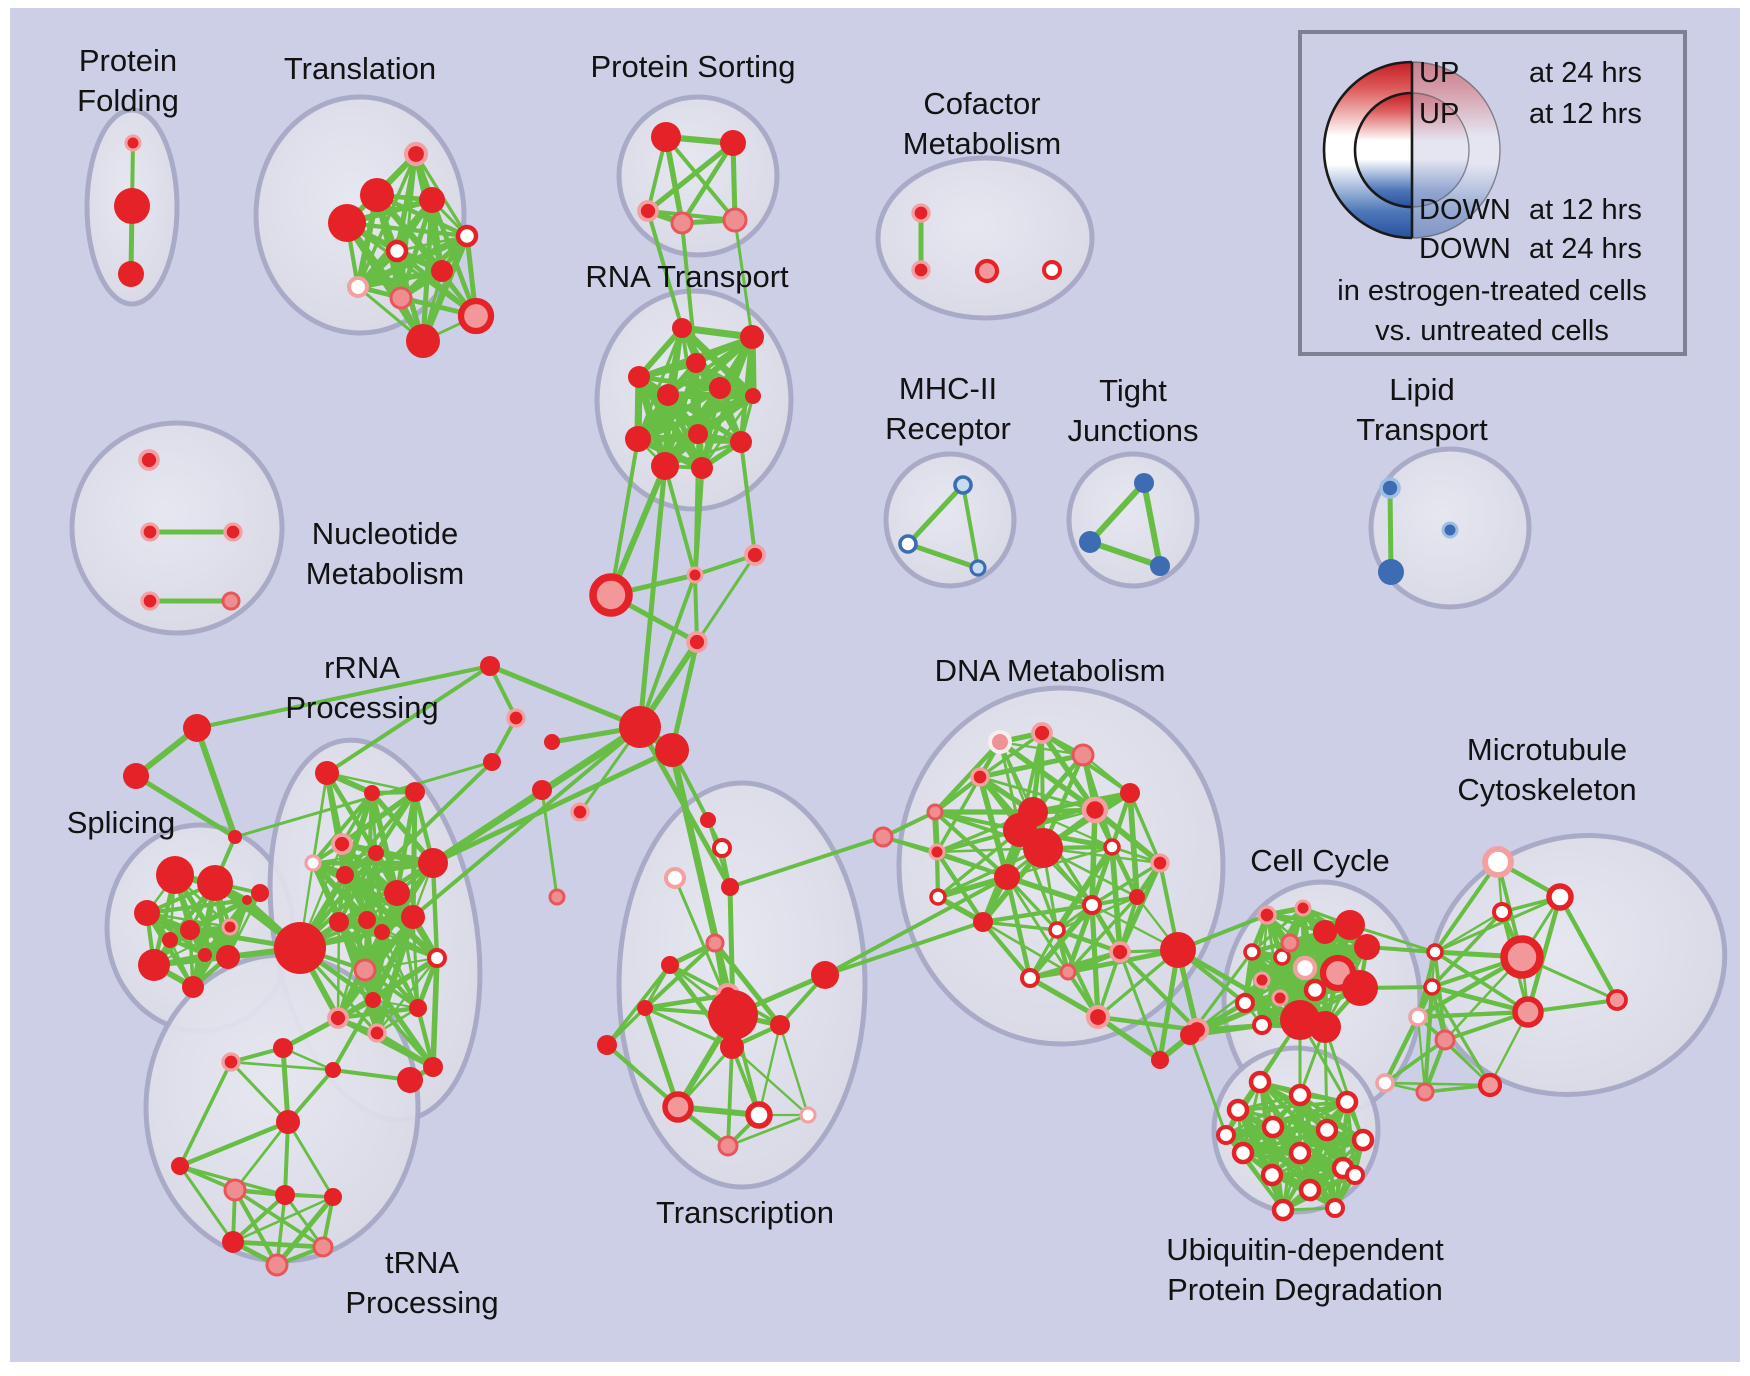  I want to click on cluster-label-line: Transport, so click(1422, 429).